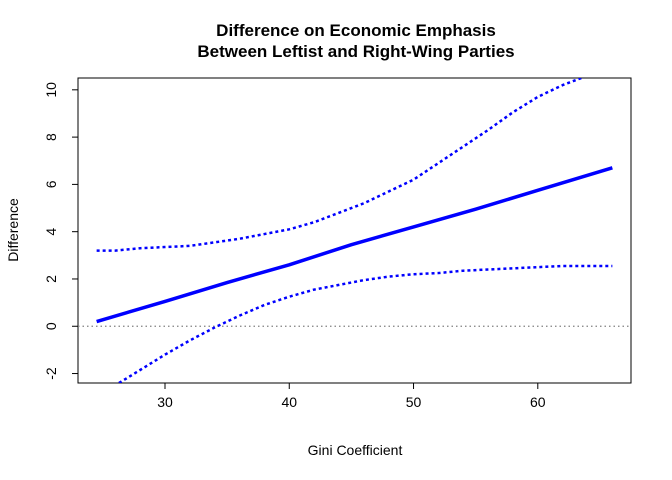  I want to click on y-axis-label: Difference, so click(13, 230).